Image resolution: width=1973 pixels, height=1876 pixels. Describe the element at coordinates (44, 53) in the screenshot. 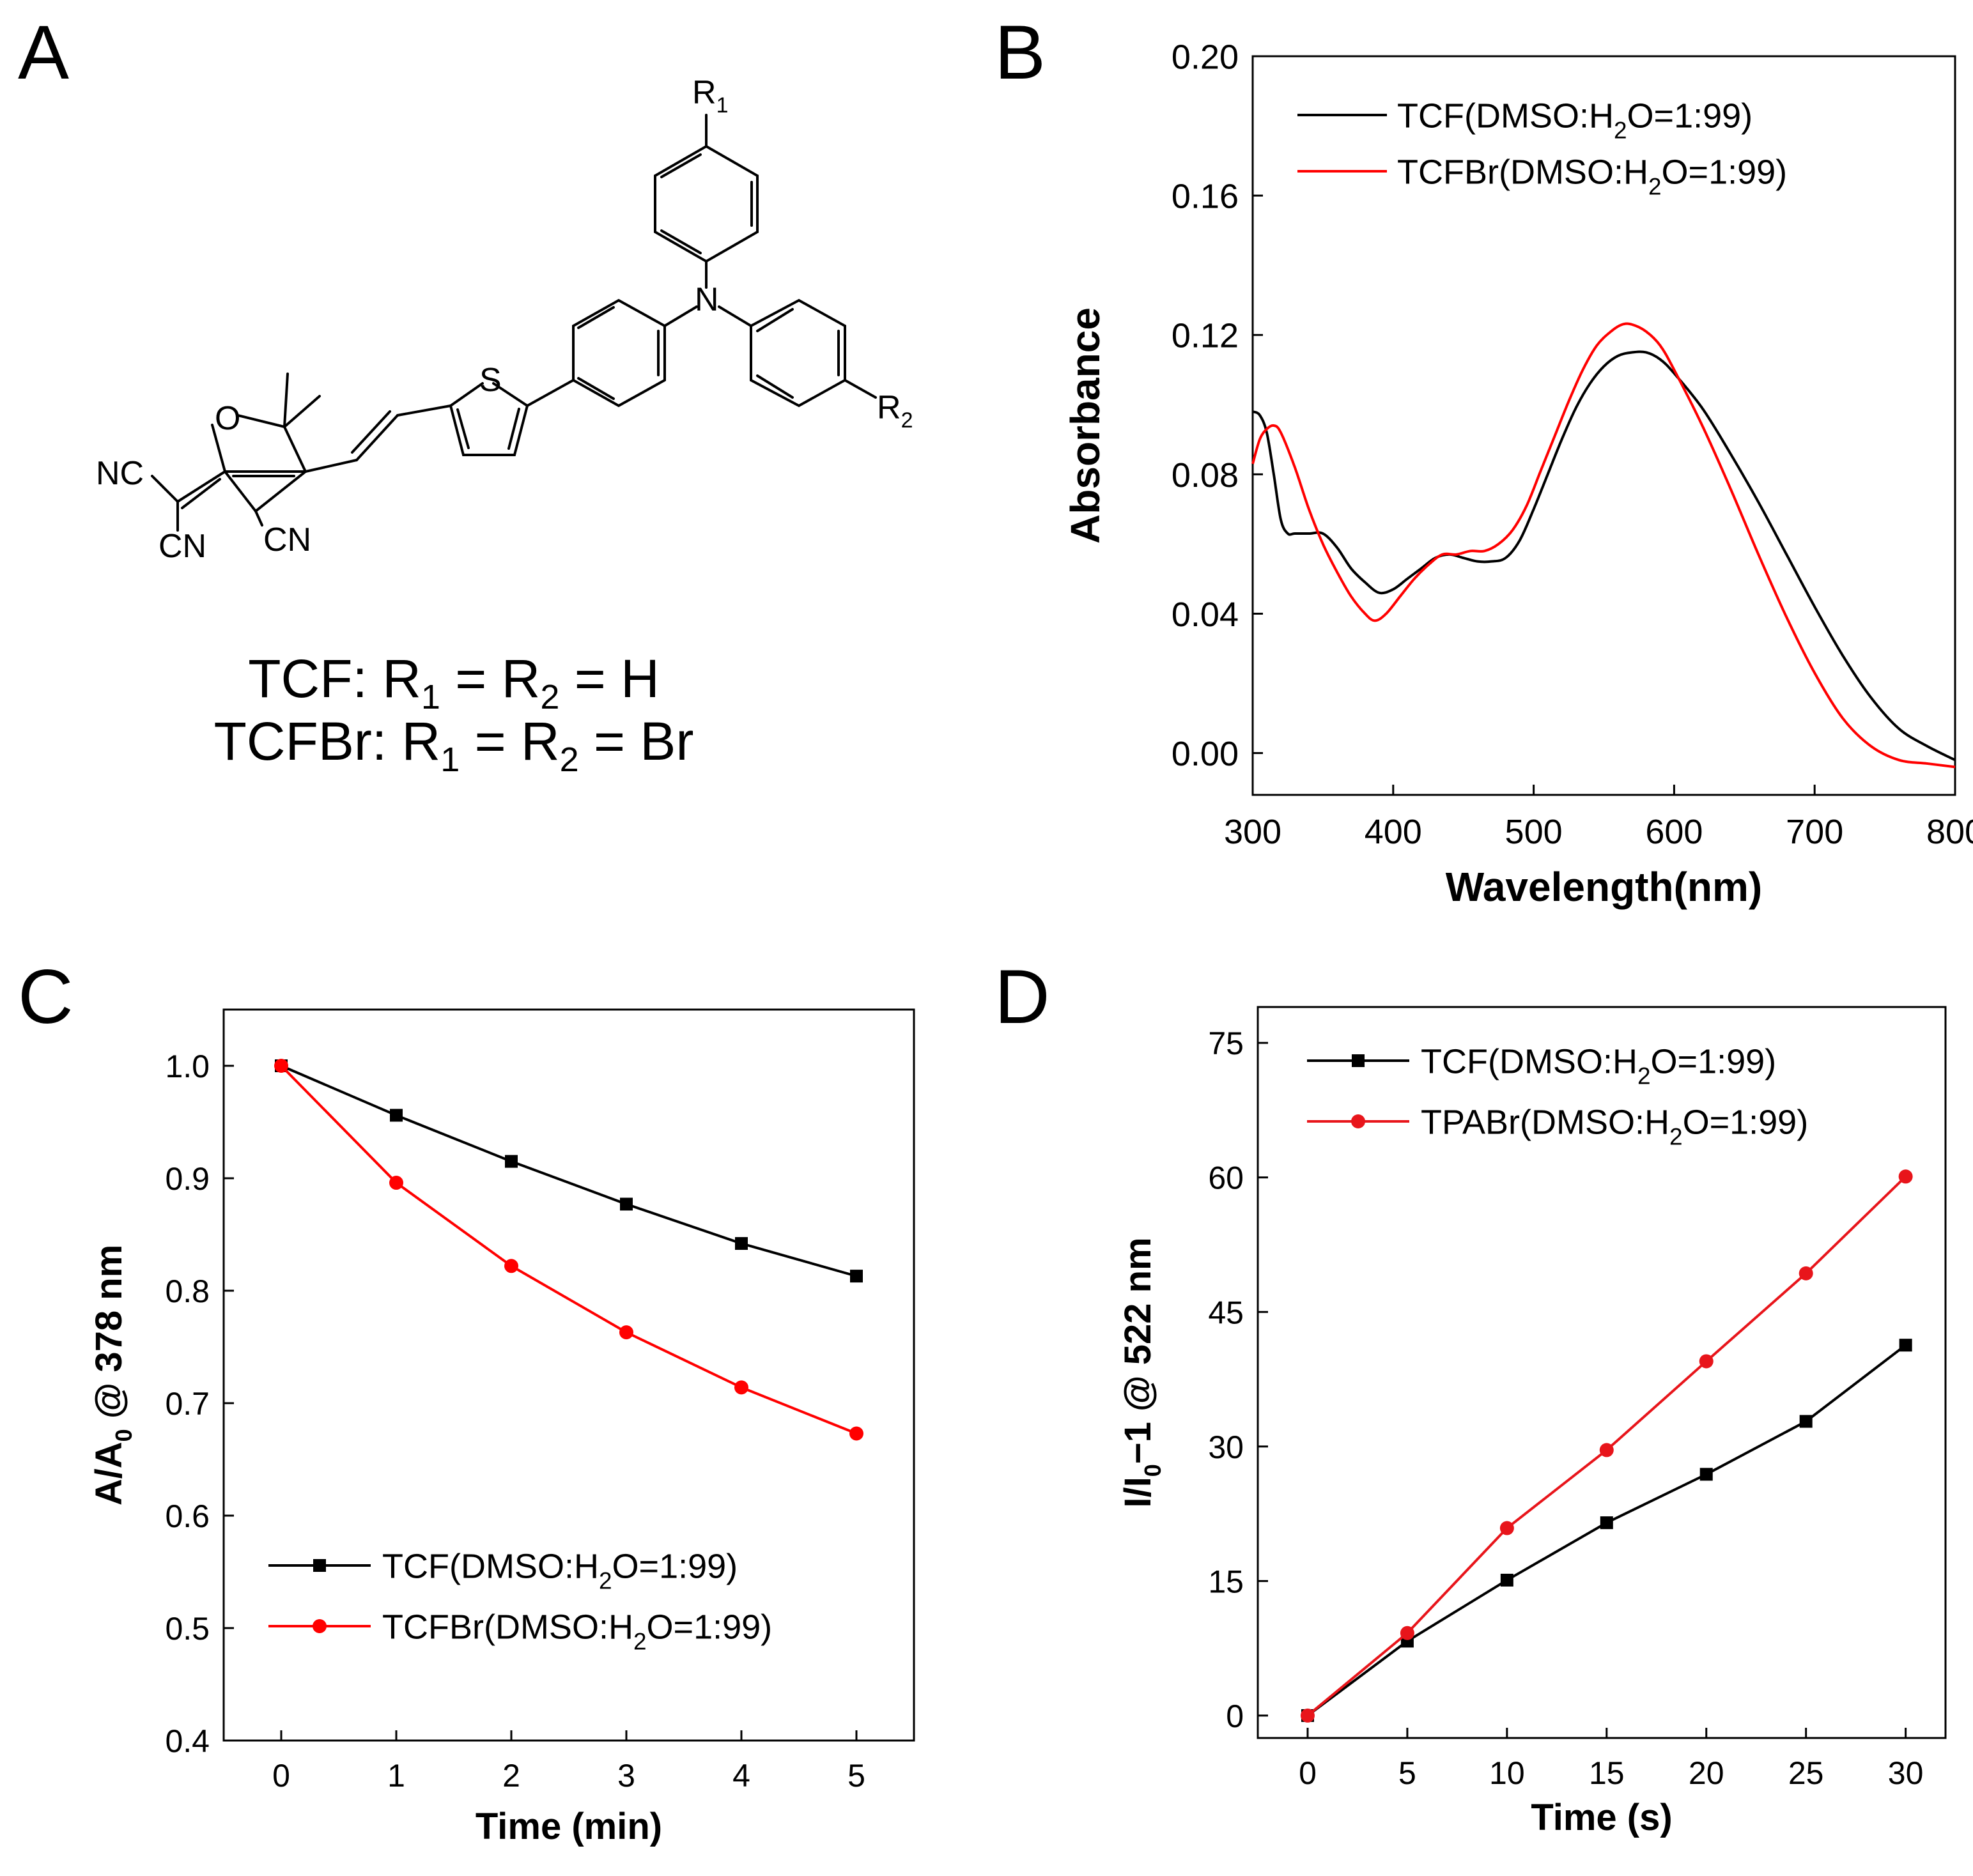

I see `panel-label-a: A` at that location.